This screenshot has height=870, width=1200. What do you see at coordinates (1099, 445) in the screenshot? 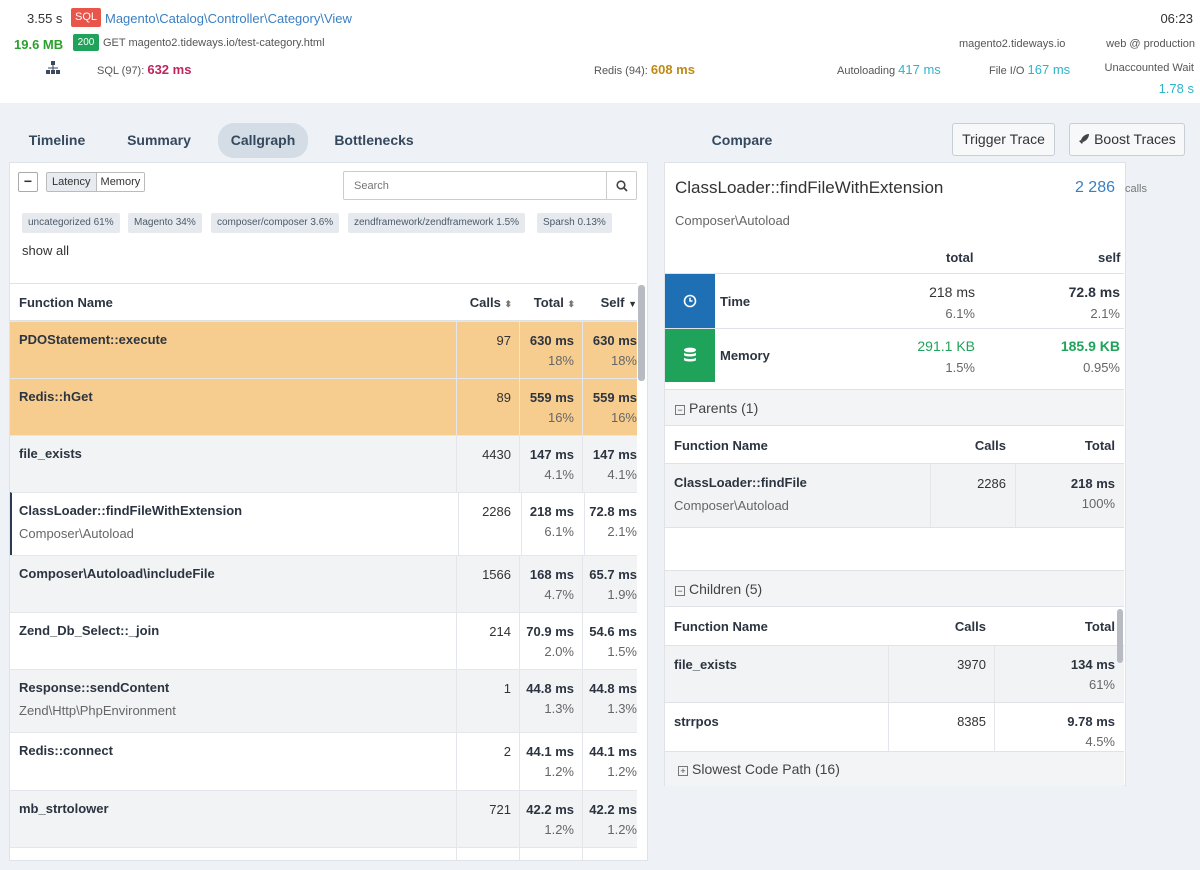
I see `parents-col-total: Total` at bounding box center [1099, 445].